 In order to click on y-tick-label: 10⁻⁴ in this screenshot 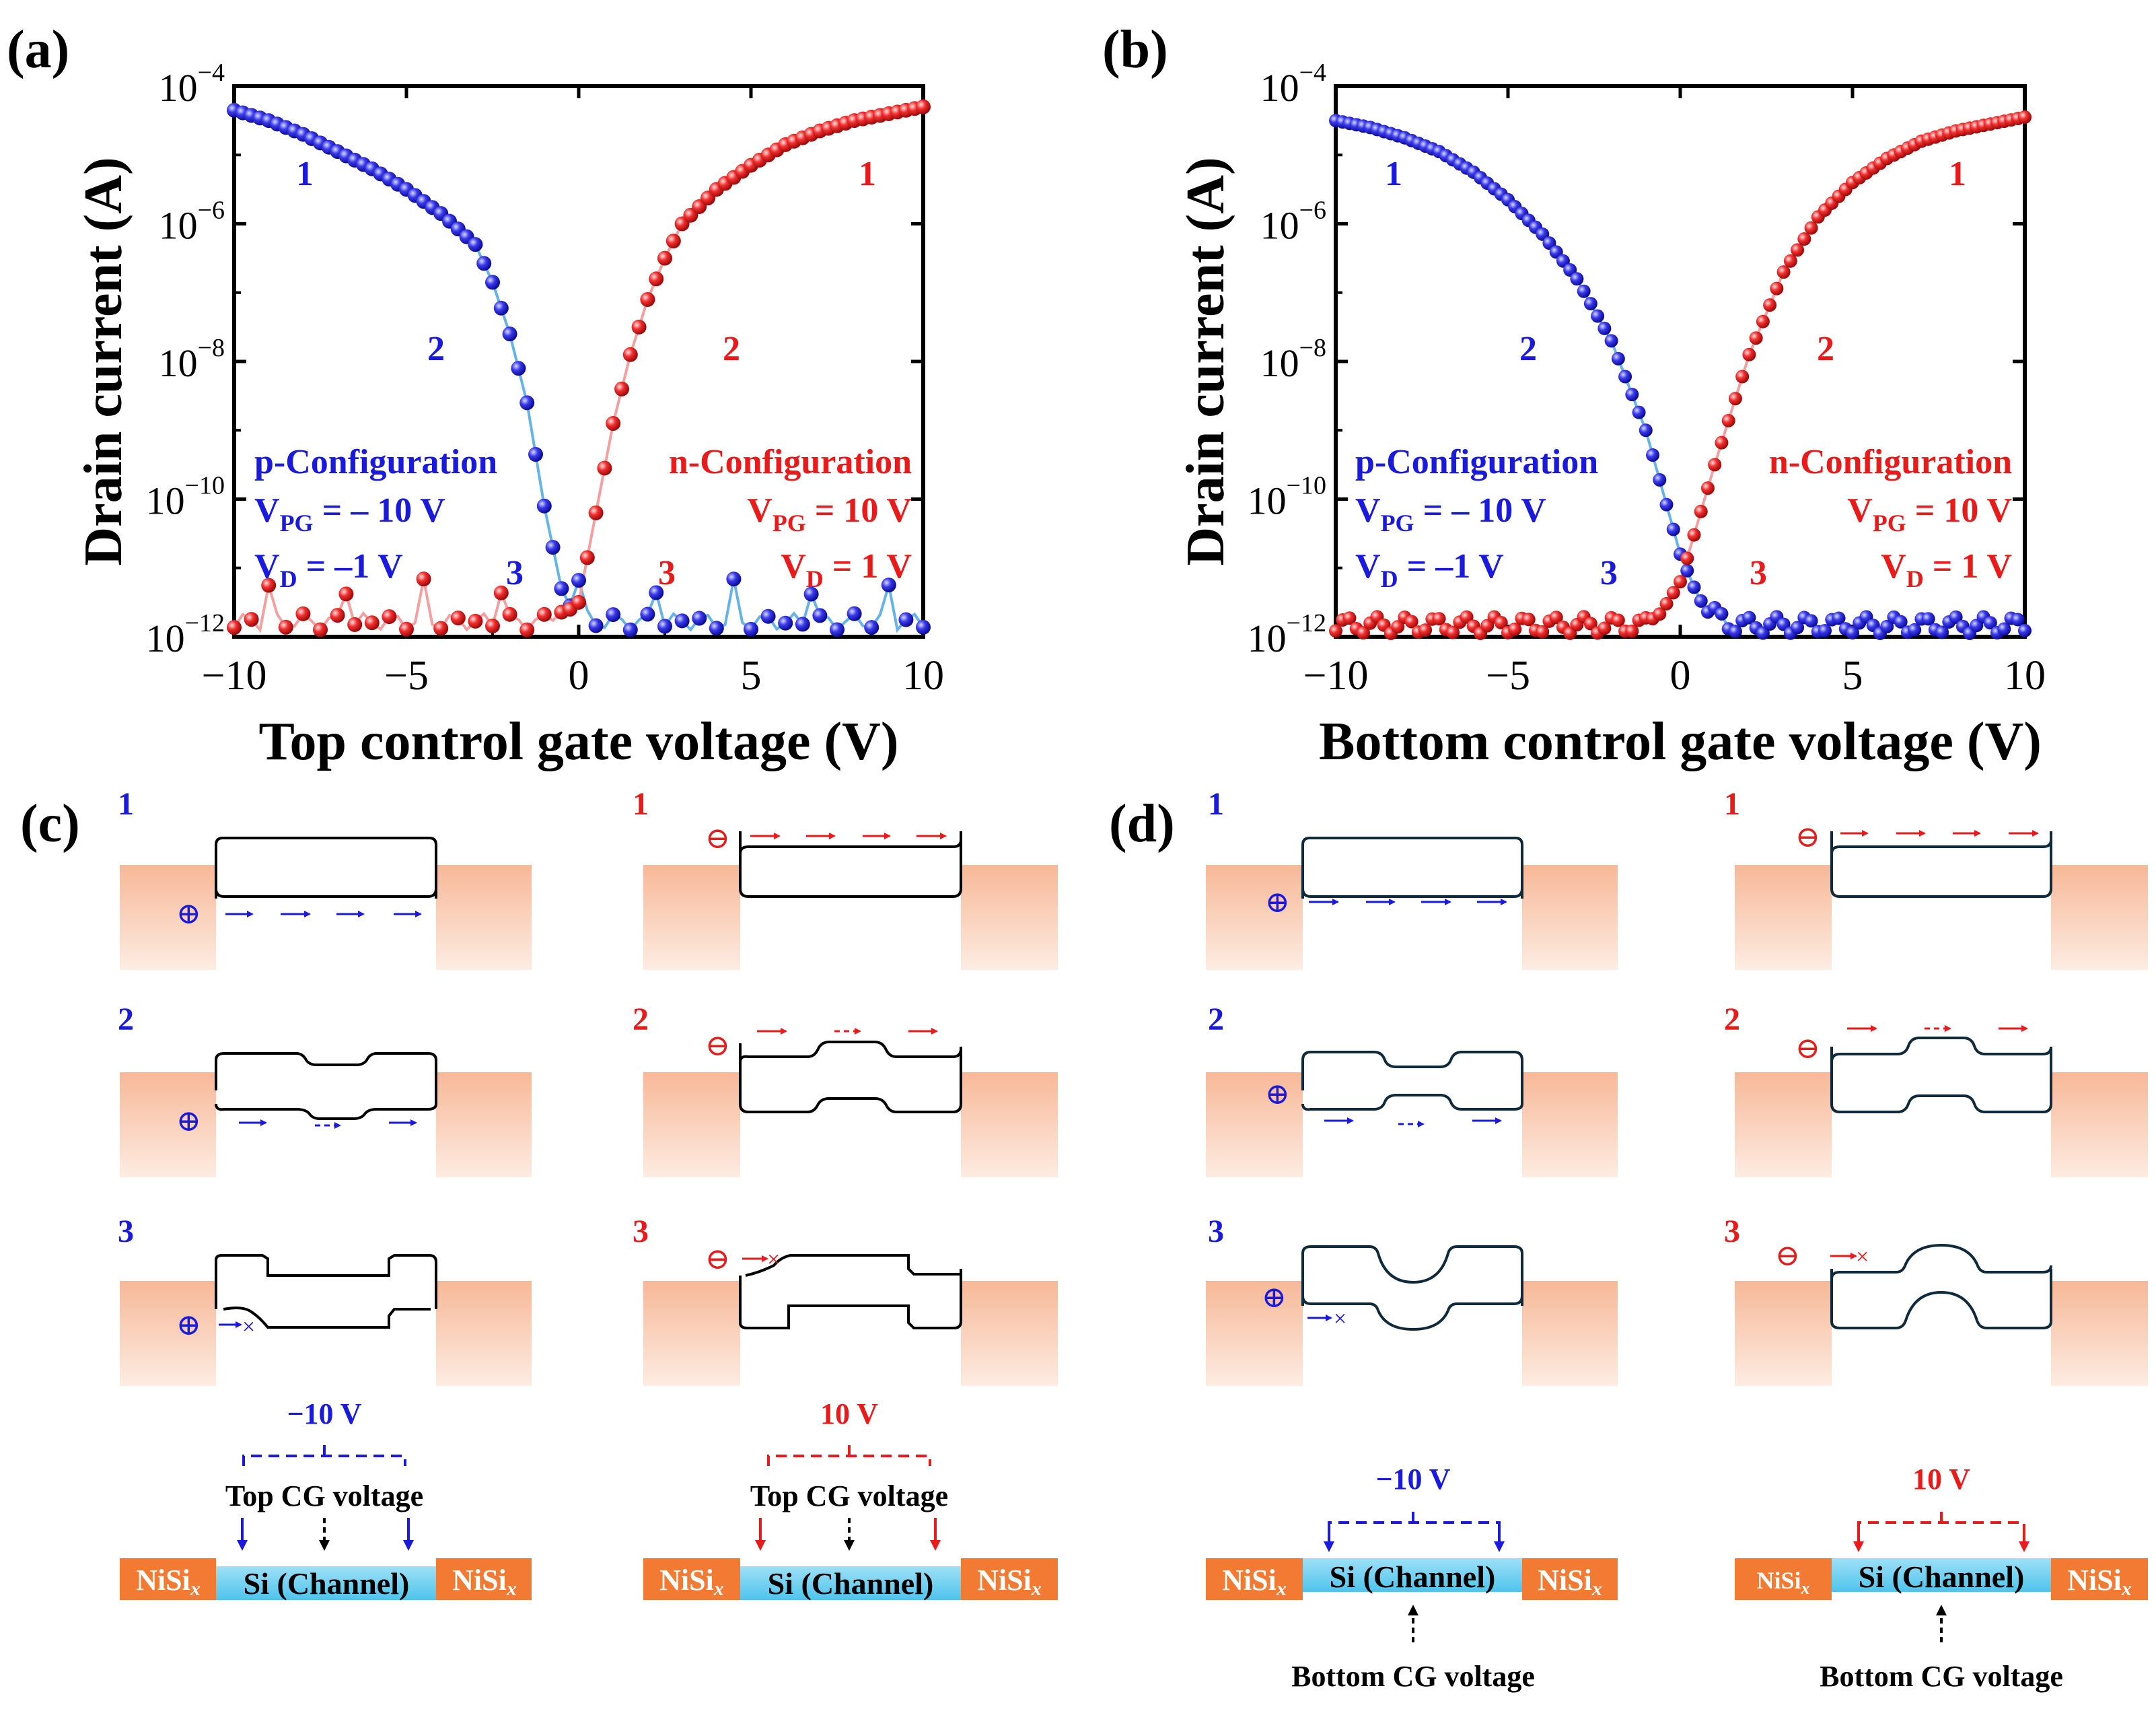, I will do `click(1293, 84)`.